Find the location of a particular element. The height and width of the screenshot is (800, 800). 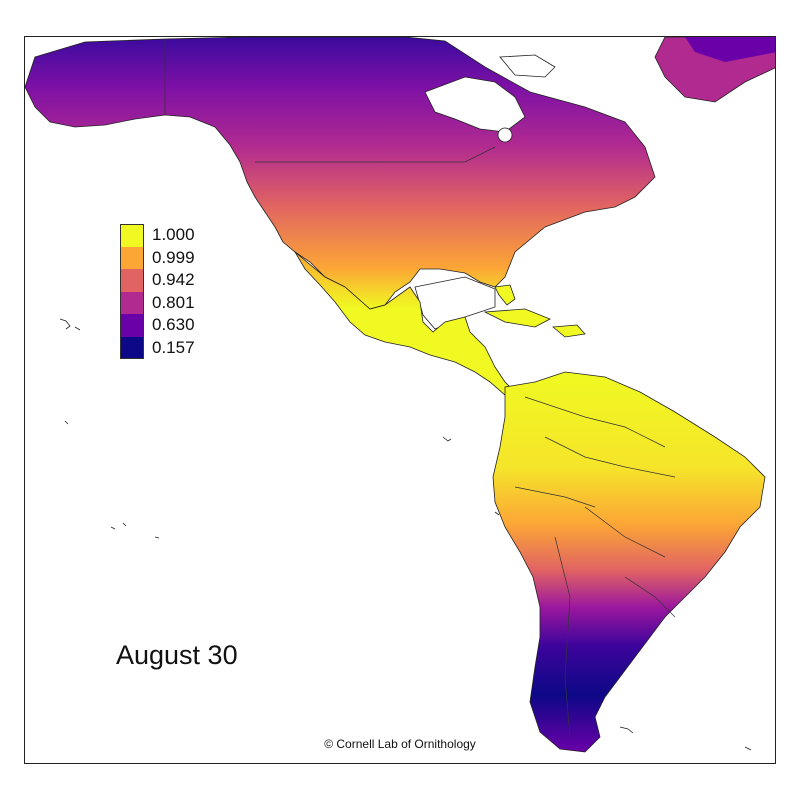

legend: 1.000 0.999 0.942 0.801 0.630 0.157 is located at coordinates (157, 291).